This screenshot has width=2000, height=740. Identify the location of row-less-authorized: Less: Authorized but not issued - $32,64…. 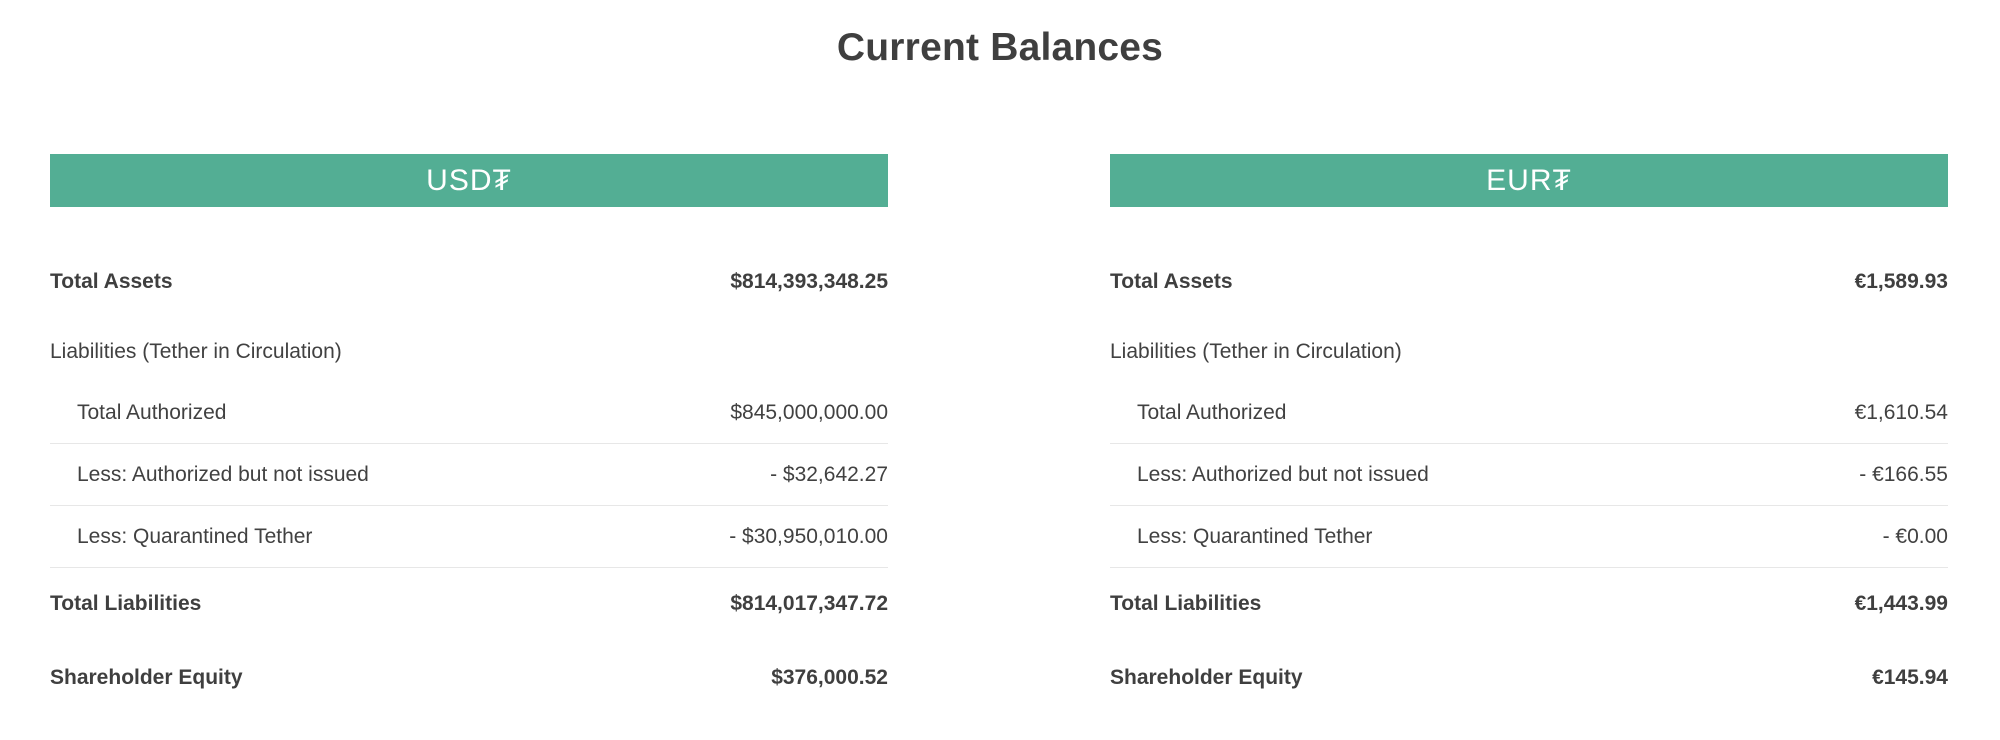
(469, 475).